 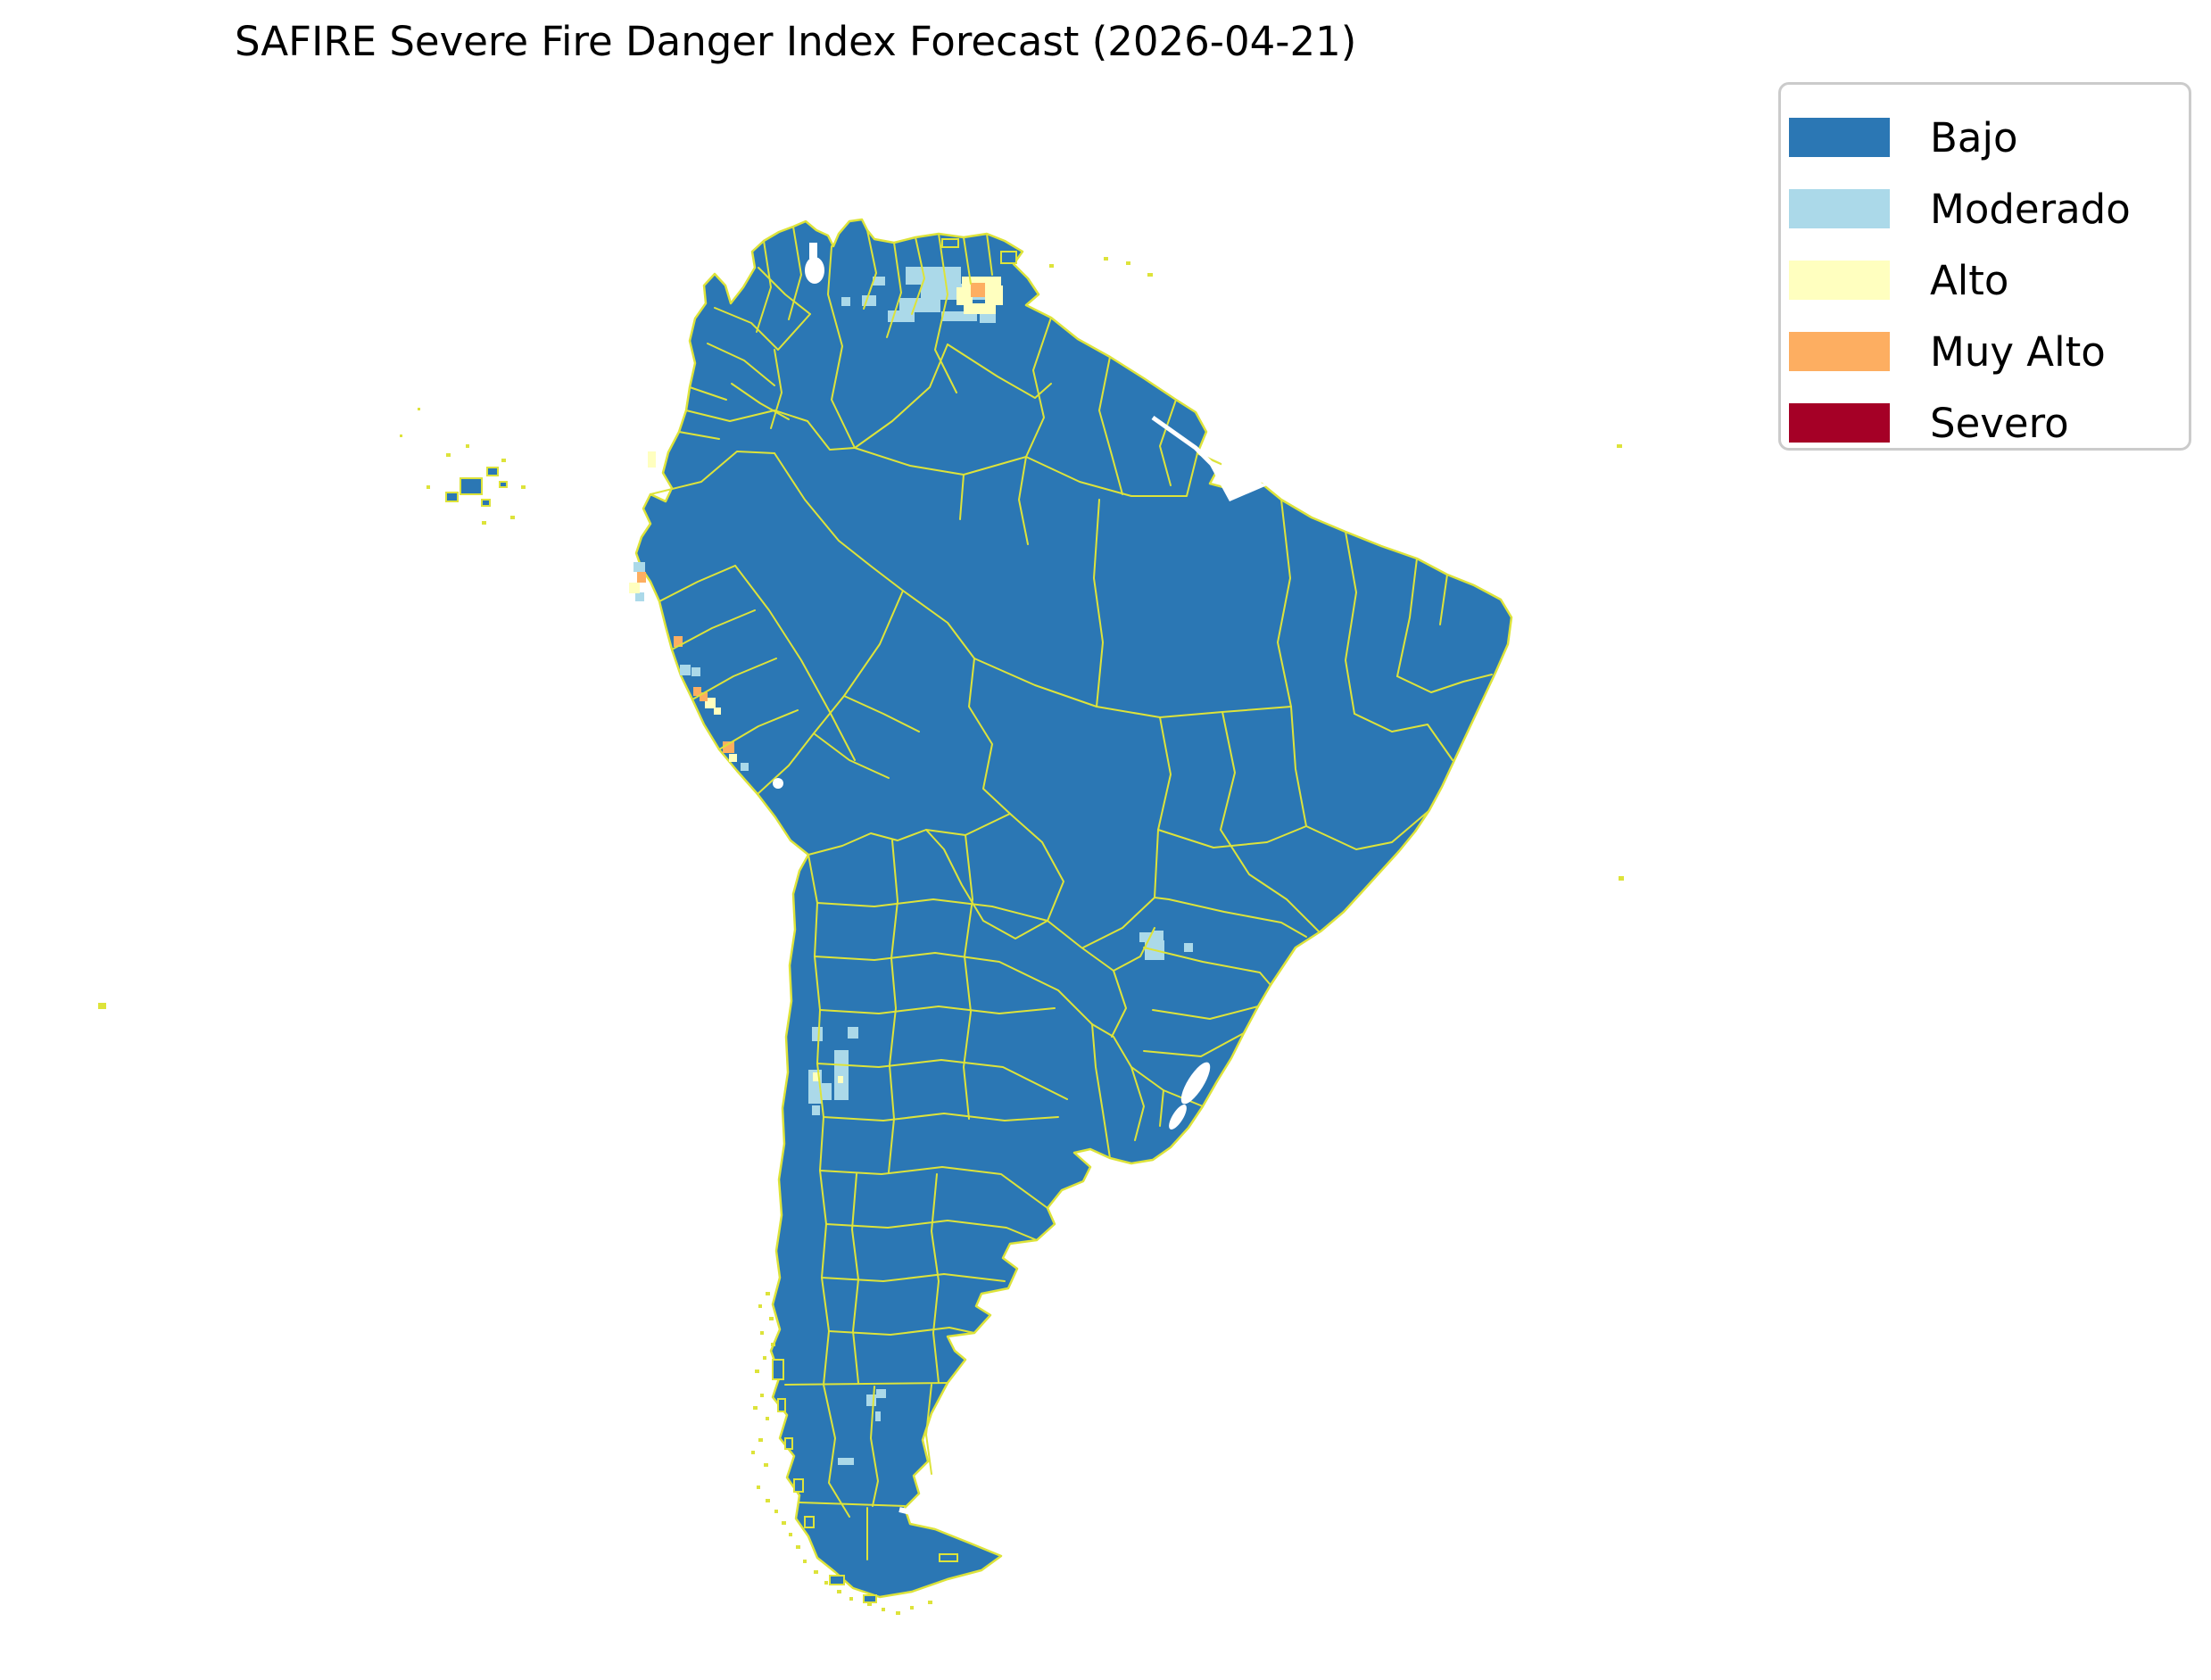 I want to click on legend-item-alto: Alto, so click(x=1989, y=280).